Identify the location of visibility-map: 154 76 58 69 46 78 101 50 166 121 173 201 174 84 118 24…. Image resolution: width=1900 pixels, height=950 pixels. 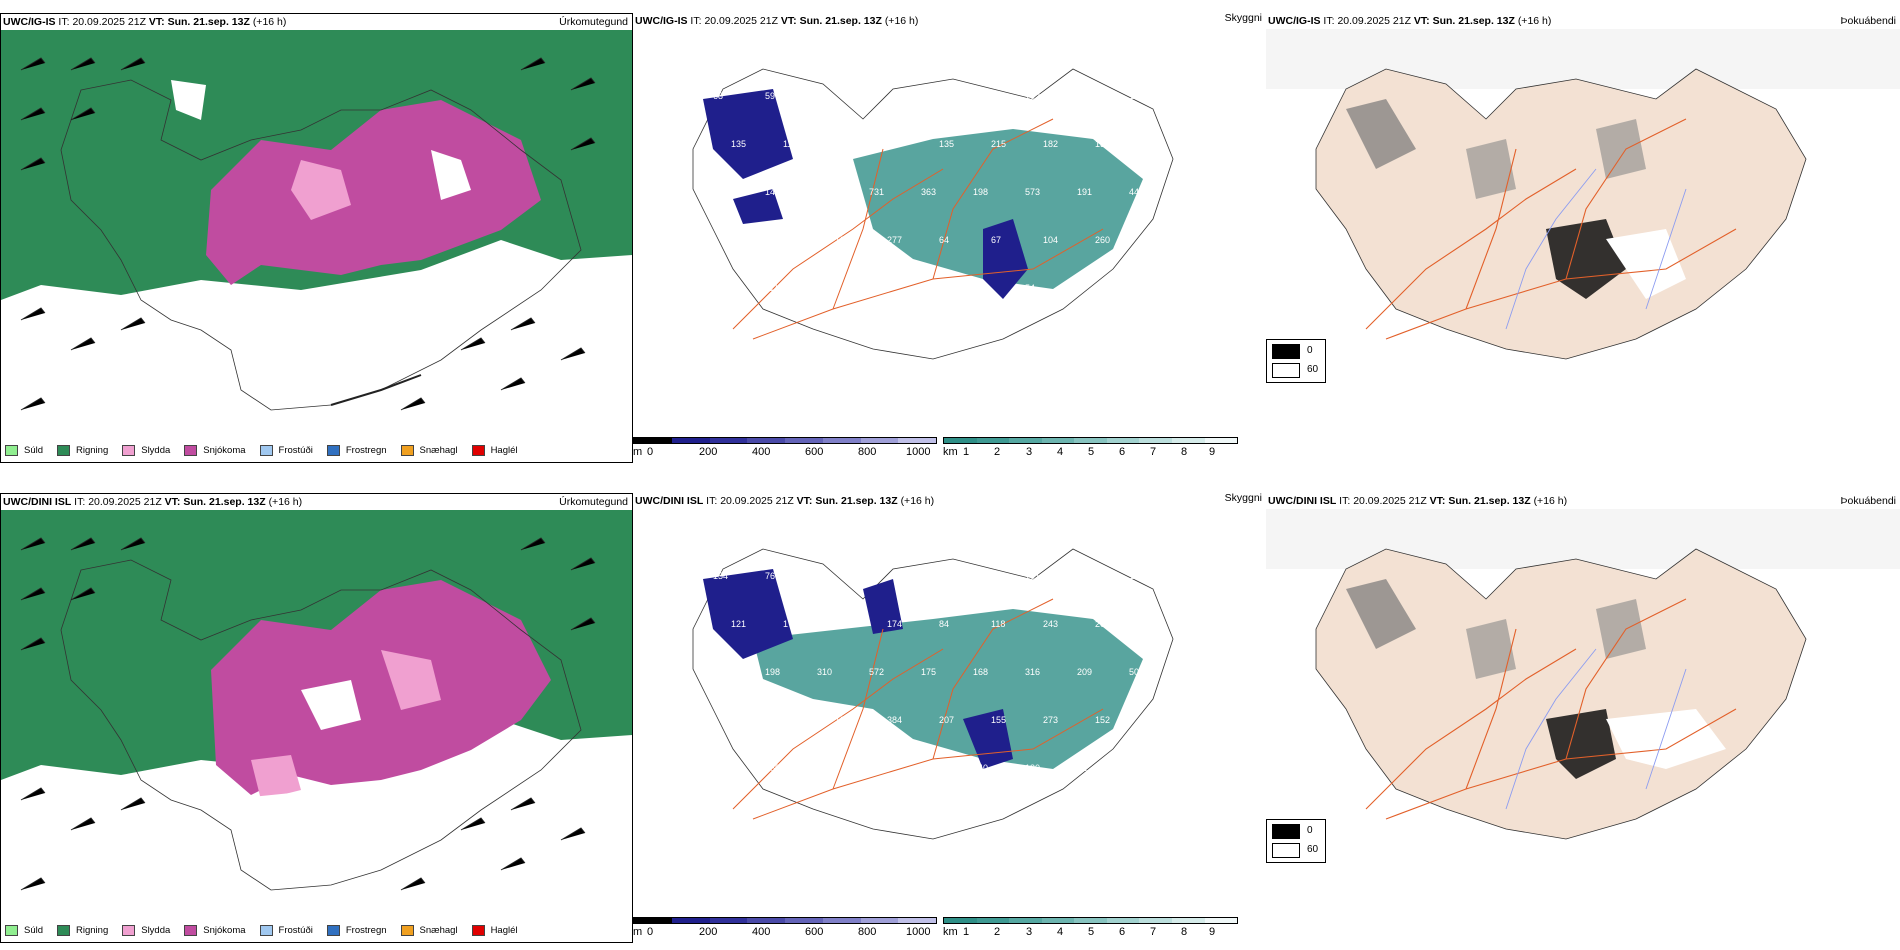
(933, 694).